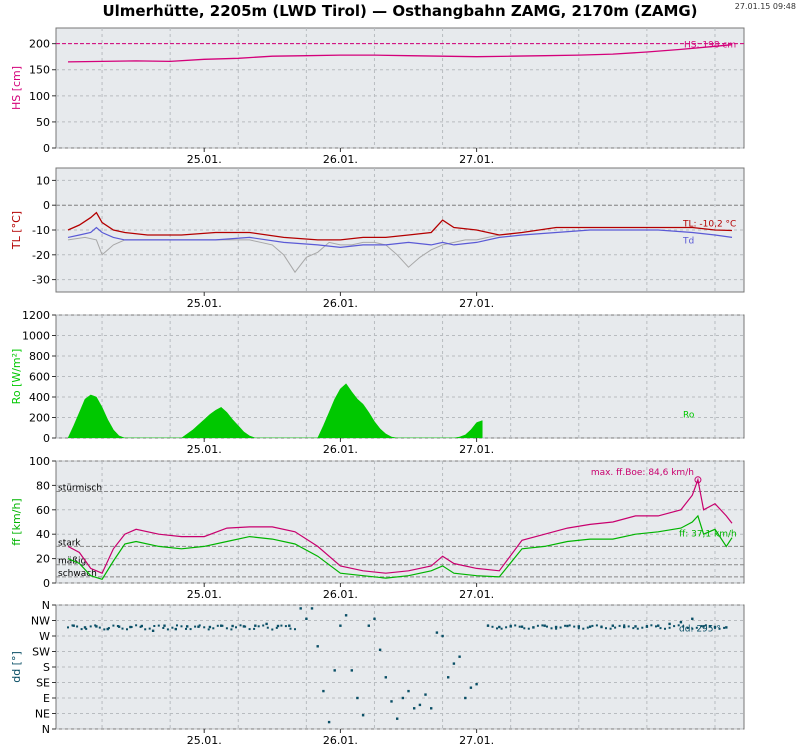  Describe the element at coordinates (39, 461) in the screenshot. I see `ytick-label: 100` at that location.